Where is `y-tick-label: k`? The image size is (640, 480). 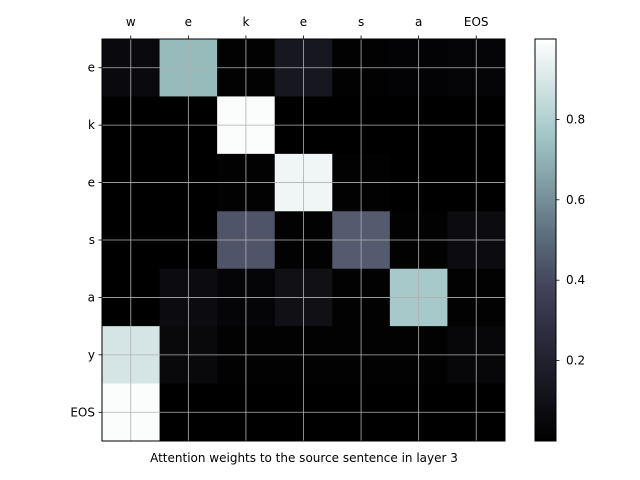
y-tick-label: k is located at coordinates (91, 125).